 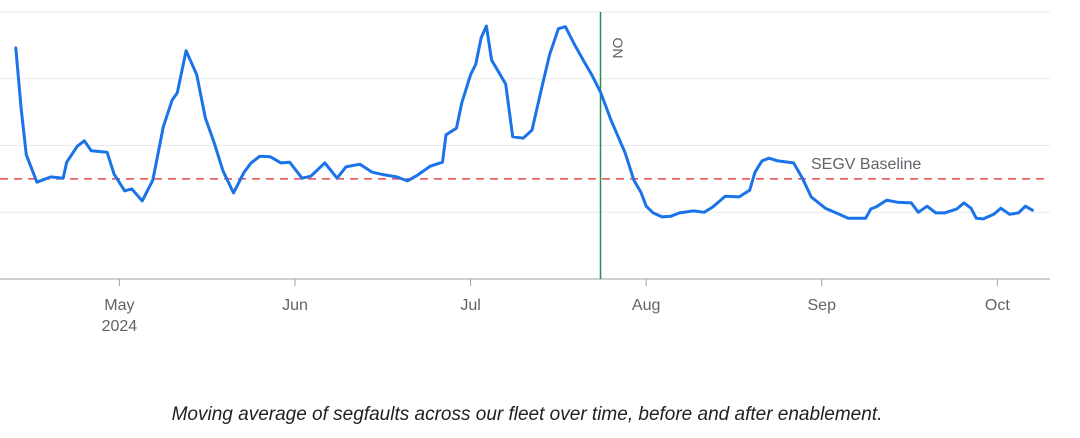 What do you see at coordinates (822, 305) in the screenshot?
I see `x-tick-label: Sep` at bounding box center [822, 305].